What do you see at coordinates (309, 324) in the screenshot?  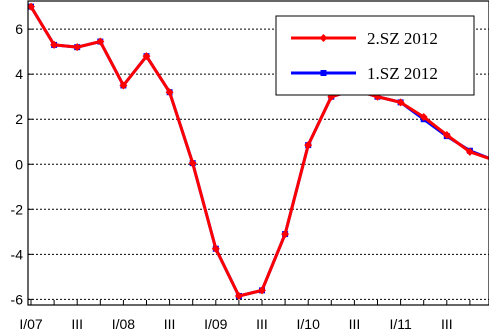 I see `x-tick-label: I/10` at bounding box center [309, 324].